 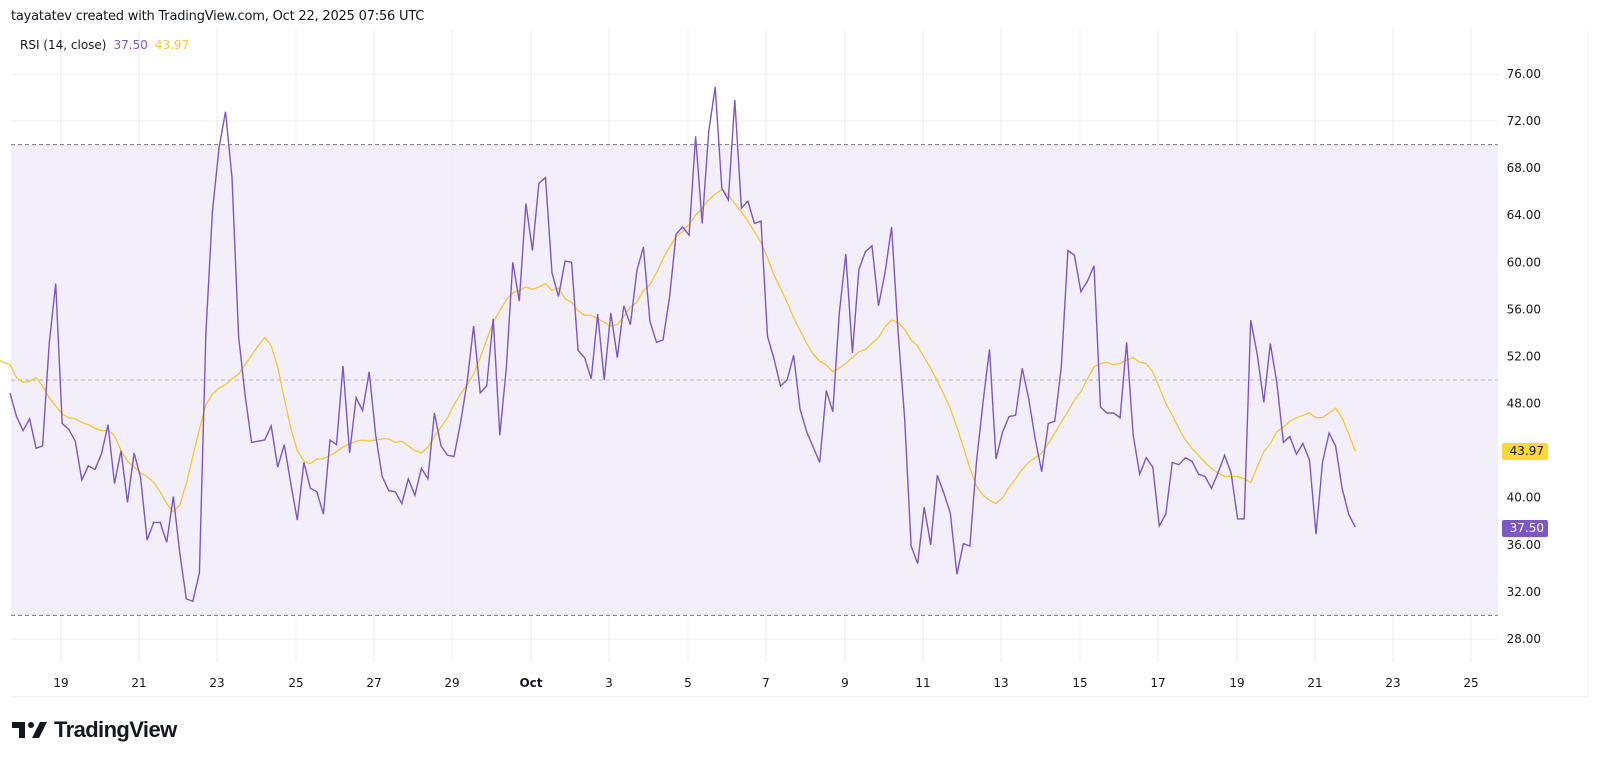 What do you see at coordinates (1524, 309) in the screenshot?
I see `y-tick-label: 56.00` at bounding box center [1524, 309].